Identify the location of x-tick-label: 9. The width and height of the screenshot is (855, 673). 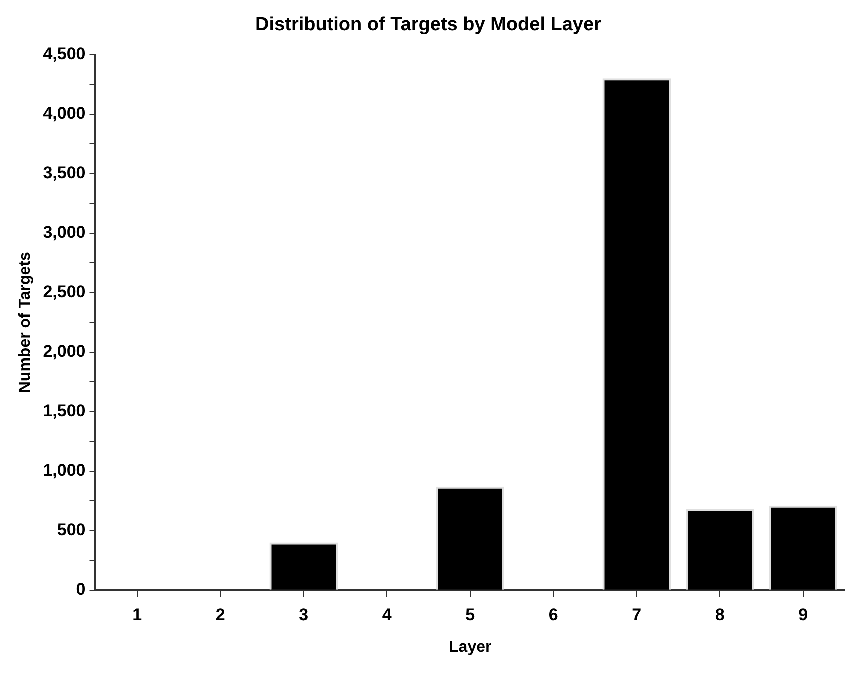
(803, 614).